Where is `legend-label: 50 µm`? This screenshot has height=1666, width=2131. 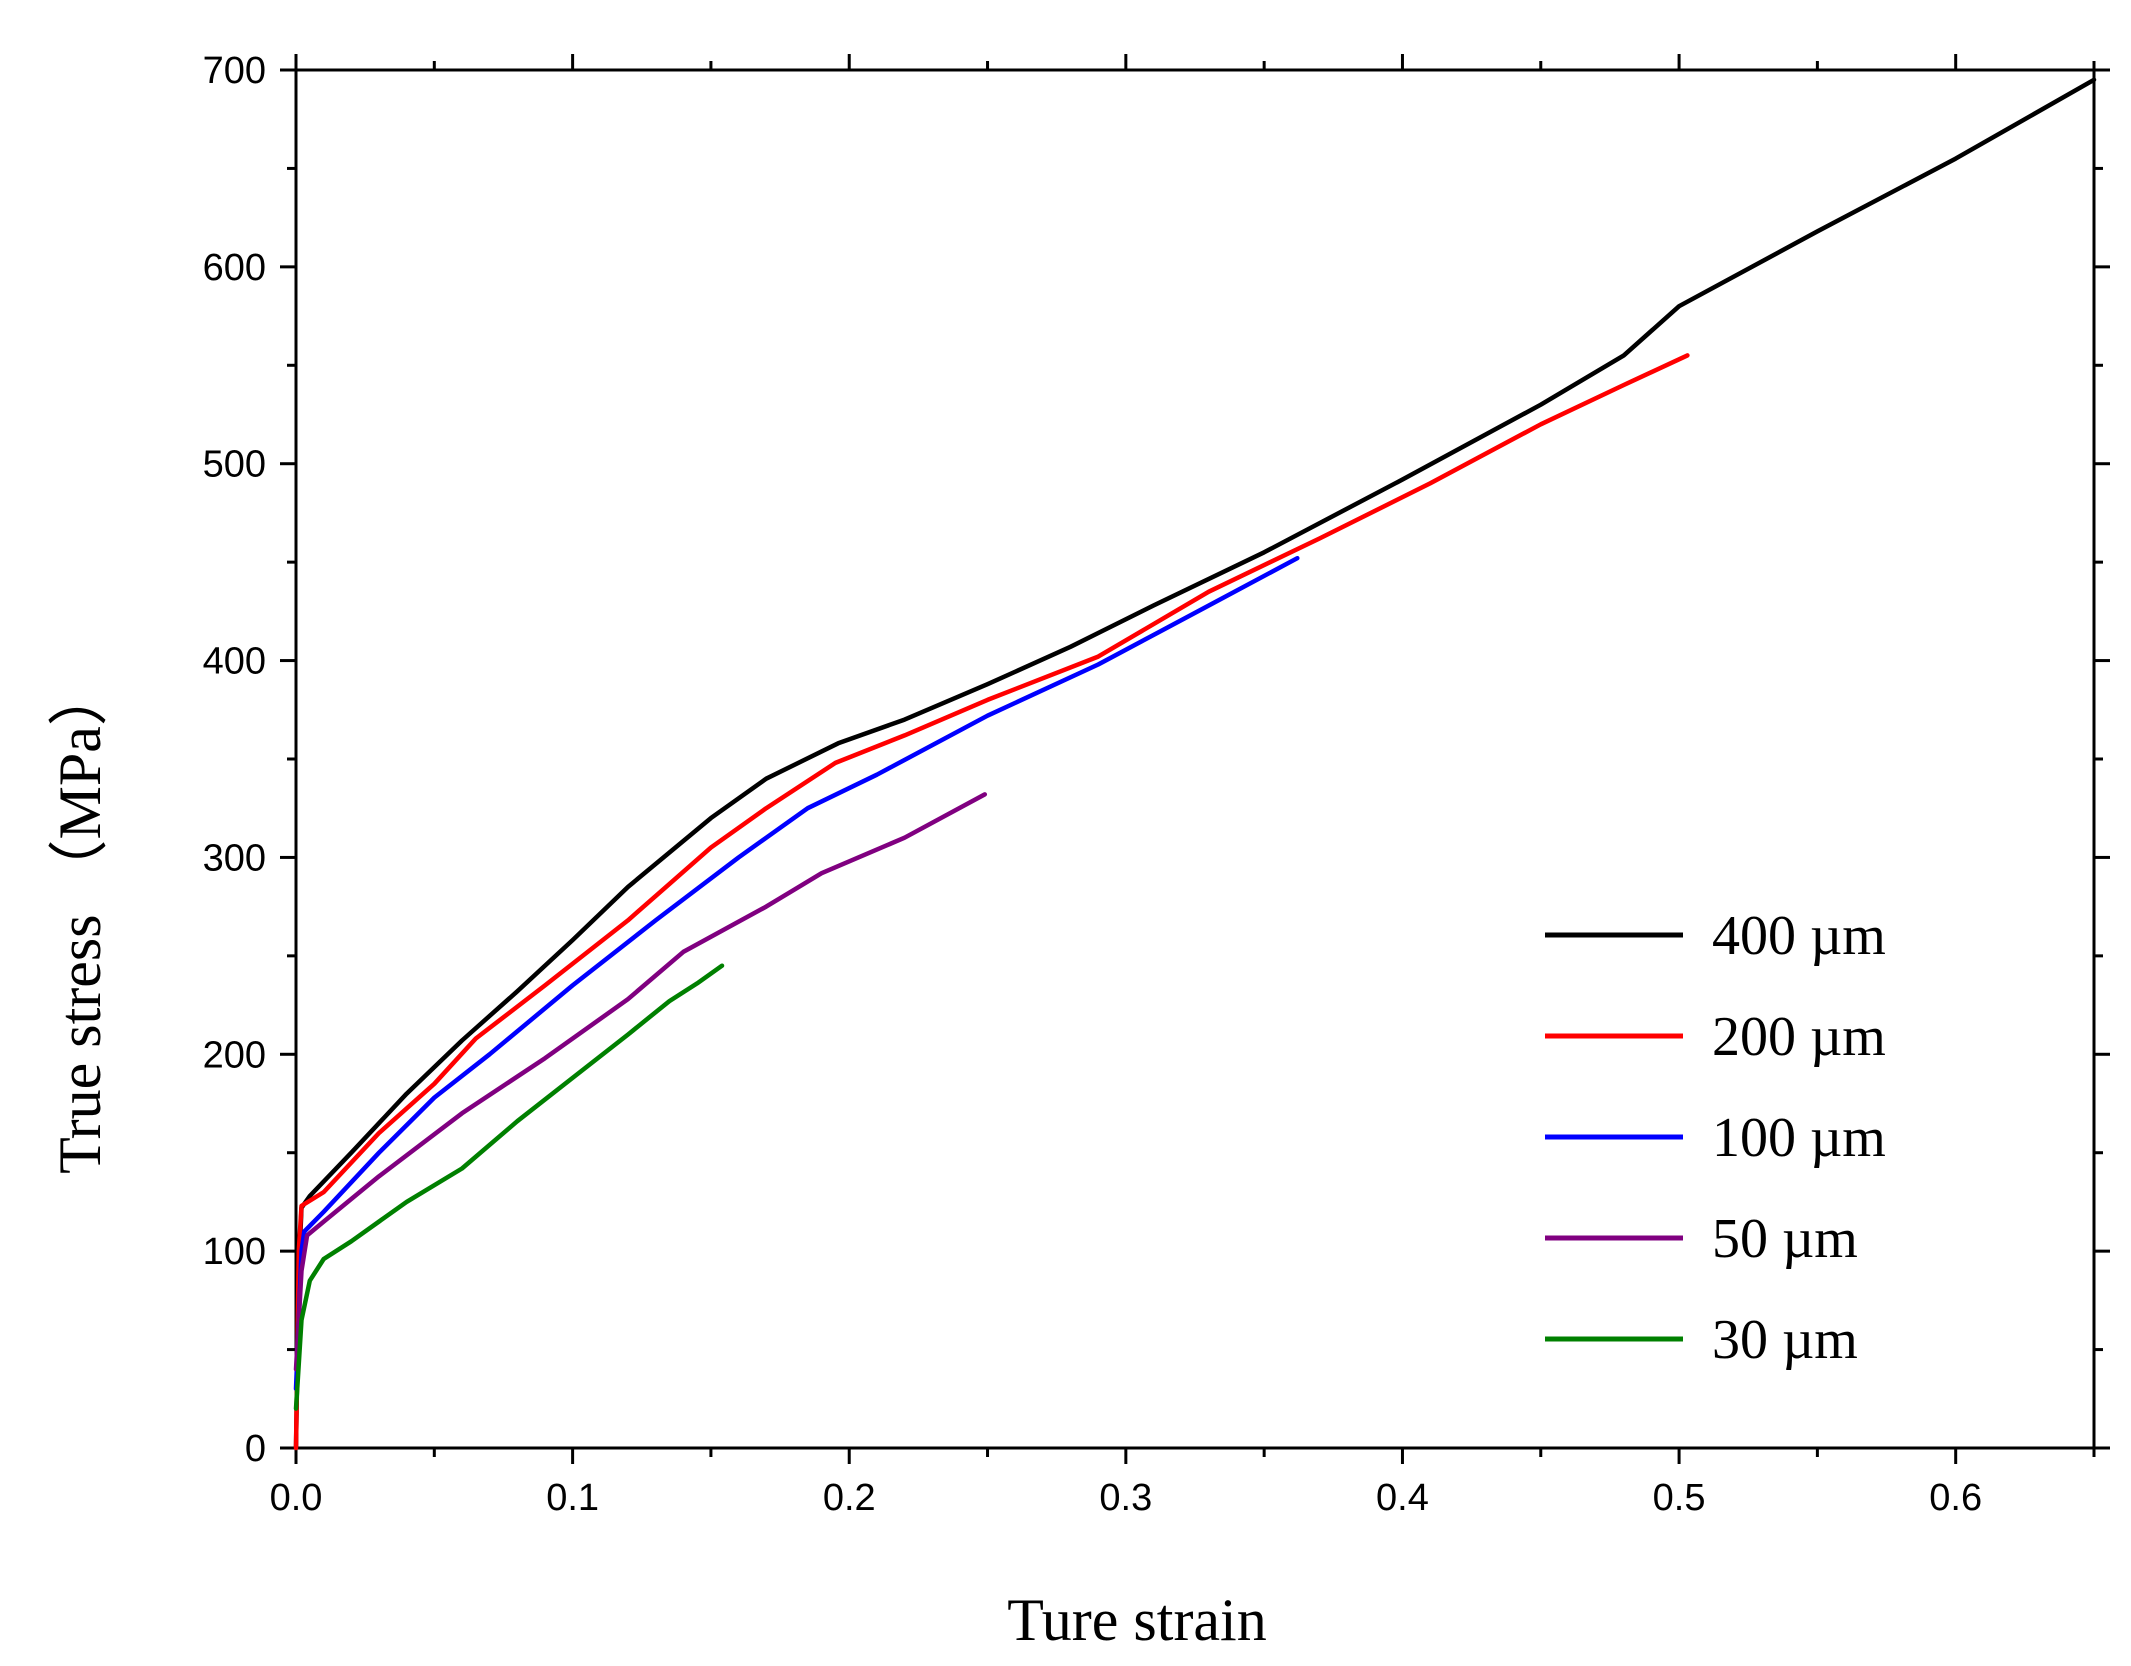
legend-label: 50 µm is located at coordinates (1785, 1239).